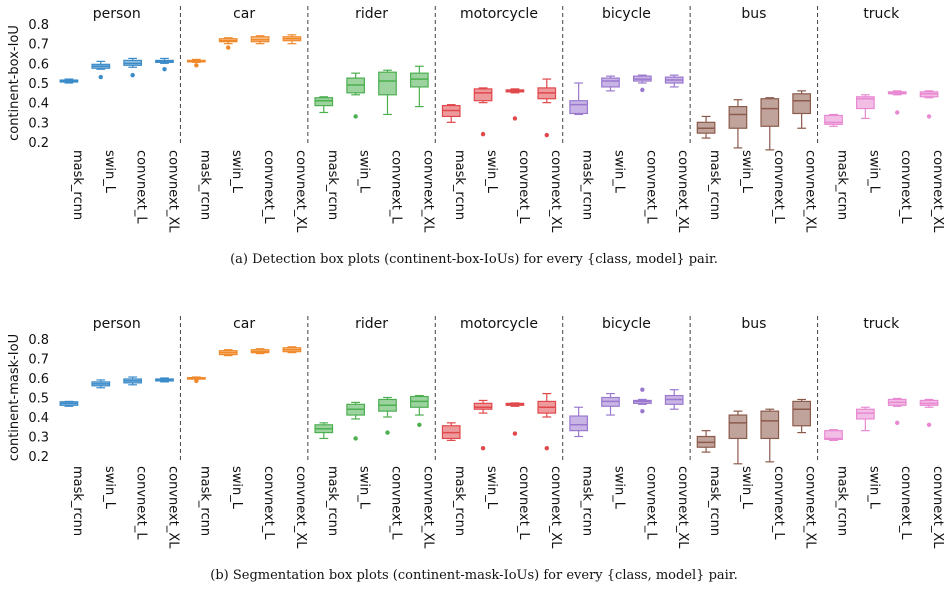  What do you see at coordinates (14, 397) in the screenshot?
I see `y-axis-label: continent-mask-IoU` at bounding box center [14, 397].